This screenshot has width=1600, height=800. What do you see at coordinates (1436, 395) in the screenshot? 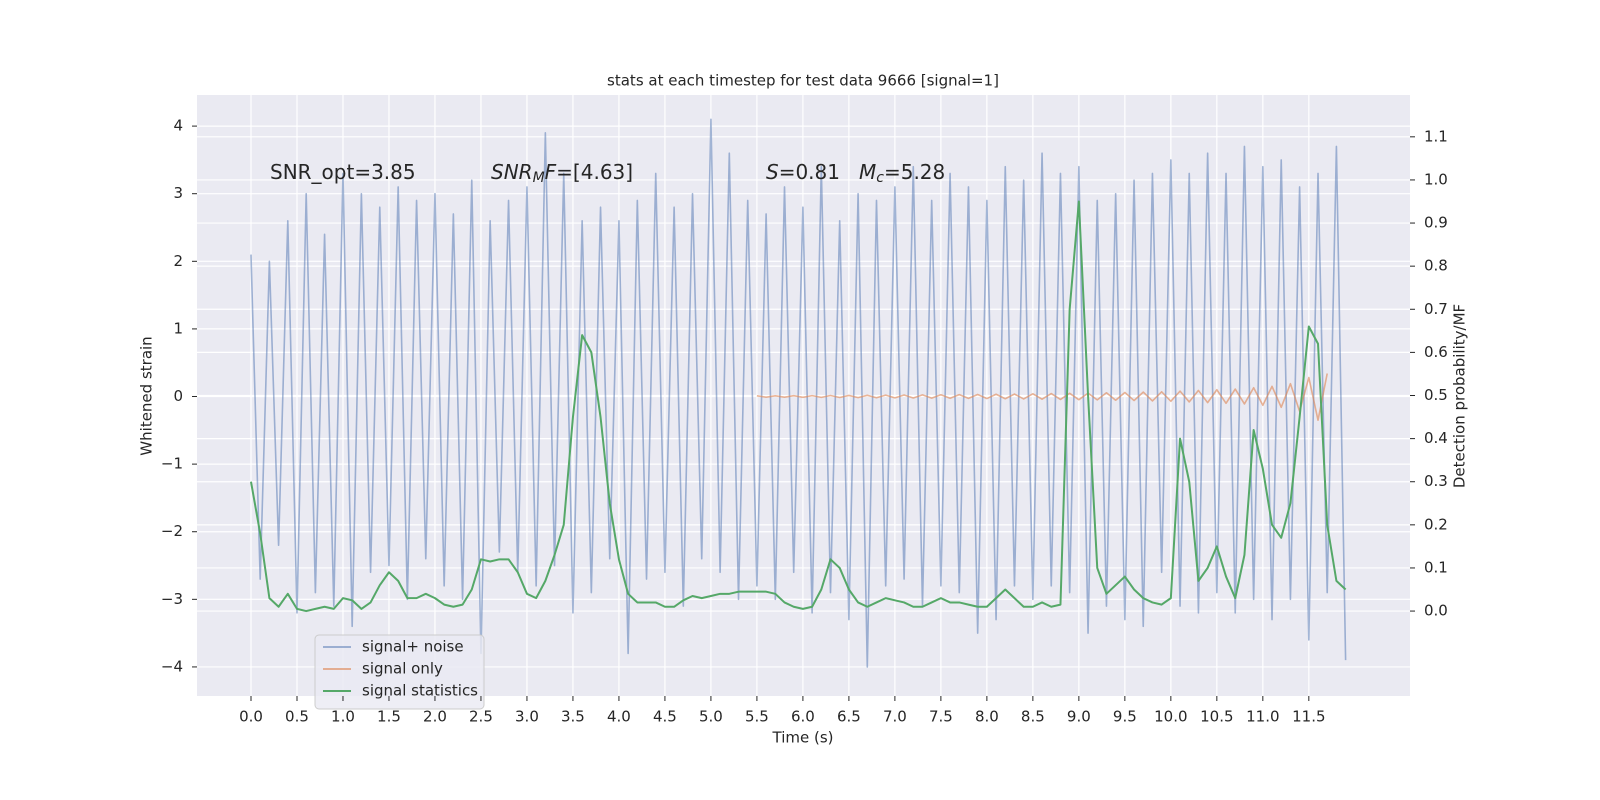
I see `y2-tick-label: 0.5` at bounding box center [1436, 395].